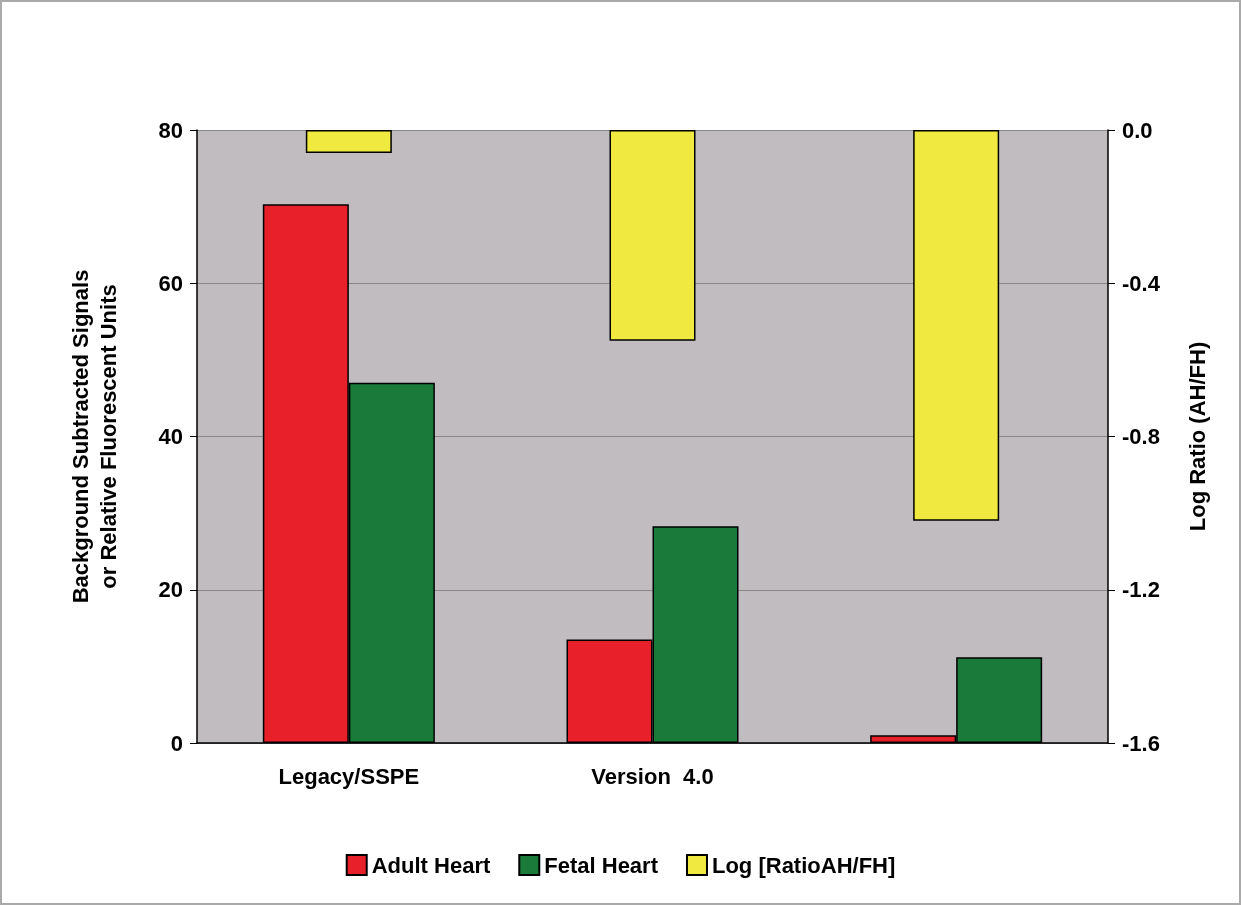  Describe the element at coordinates (1137, 130) in the screenshot. I see `y2-tick-label: 0.0` at that location.